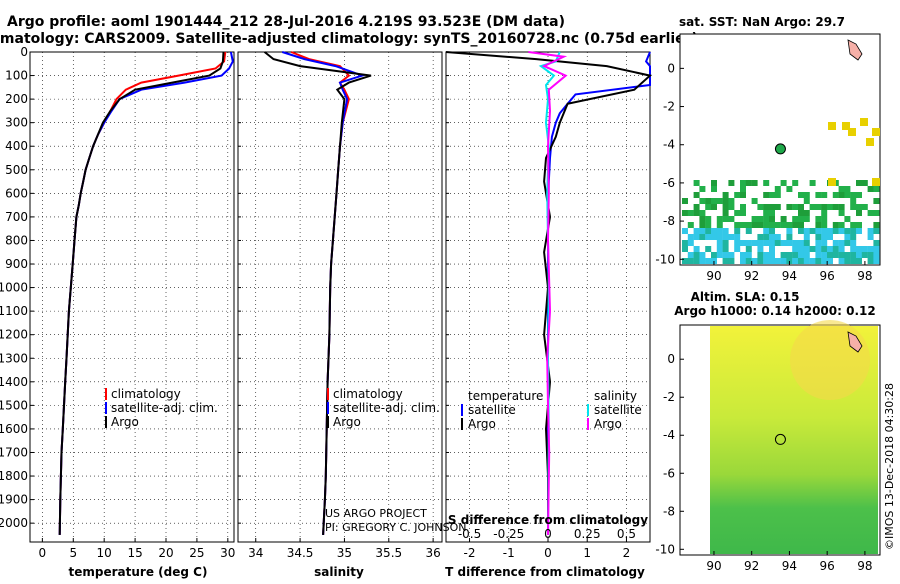 Image resolution: width=900 pixels, height=584 pixels. What do you see at coordinates (665, 549) in the screenshot?
I see `map-y-tick-label: -10` at bounding box center [665, 549].